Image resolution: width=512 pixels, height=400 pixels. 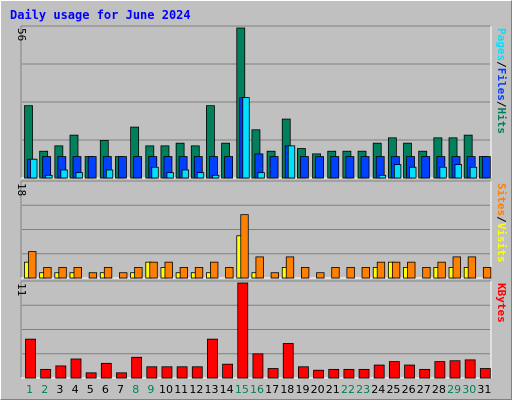 I want to click on legend-bottom: KBytes, so click(x=501, y=303).